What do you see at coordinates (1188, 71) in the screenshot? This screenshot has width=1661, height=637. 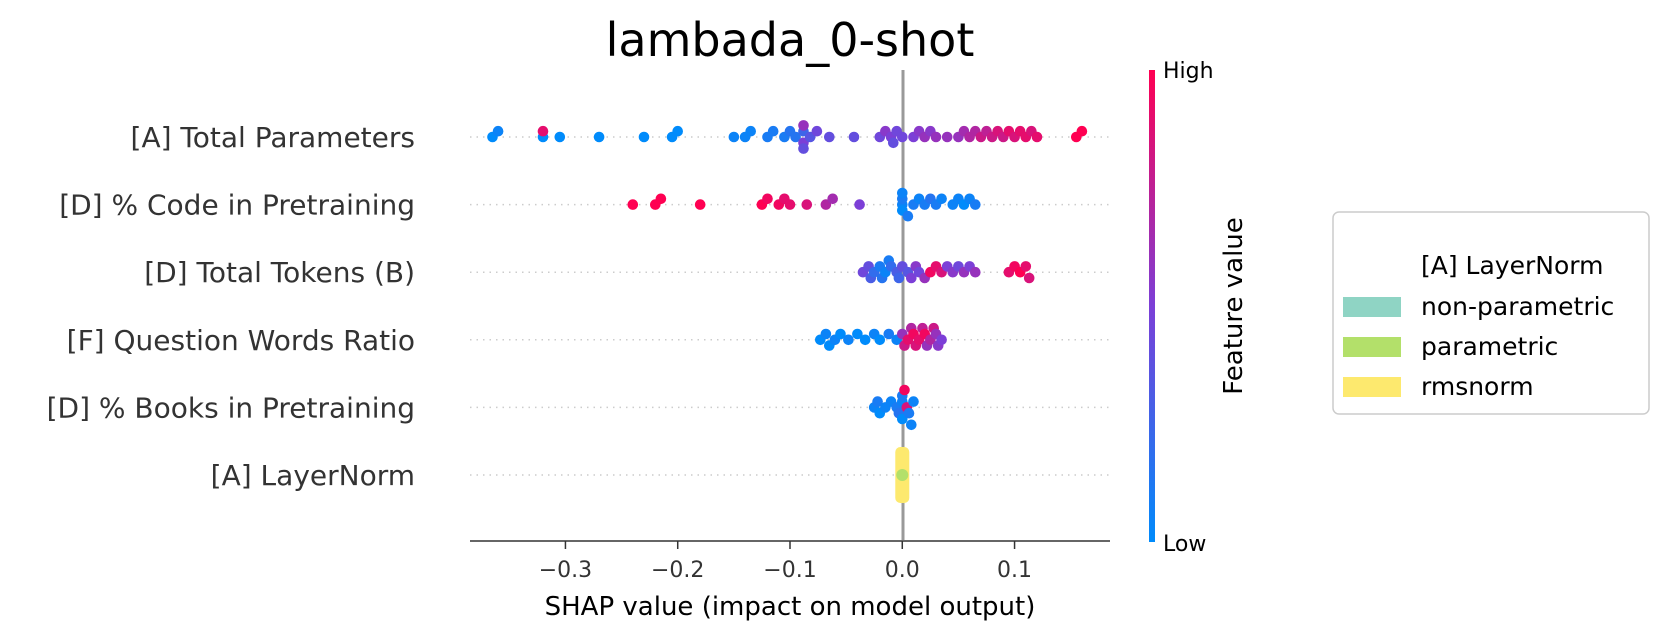 I see `colorbar-high-label: High` at bounding box center [1188, 71].